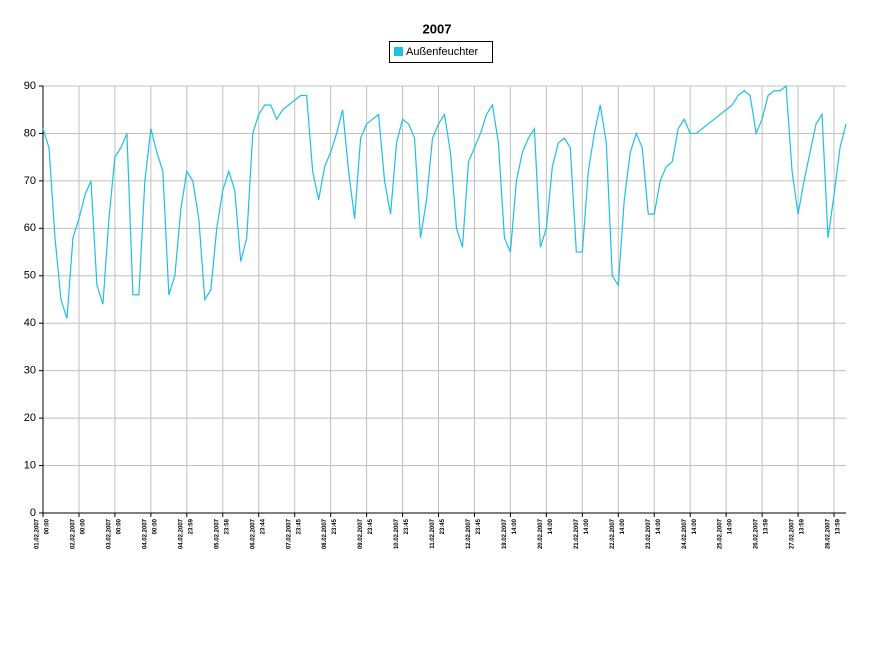 The width and height of the screenshot is (874, 645). Describe the element at coordinates (30, 418) in the screenshot. I see `y-tick-label: 20` at that location.